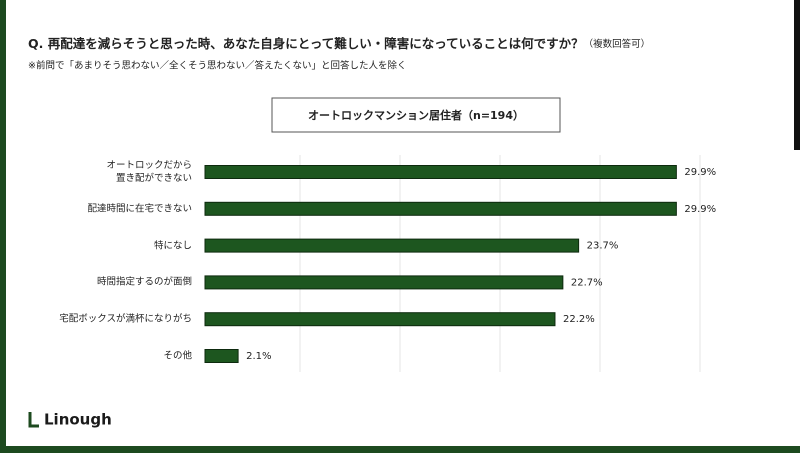 The height and width of the screenshot is (453, 800). Describe the element at coordinates (797, 75) in the screenshot. I see `frame-right` at that location.